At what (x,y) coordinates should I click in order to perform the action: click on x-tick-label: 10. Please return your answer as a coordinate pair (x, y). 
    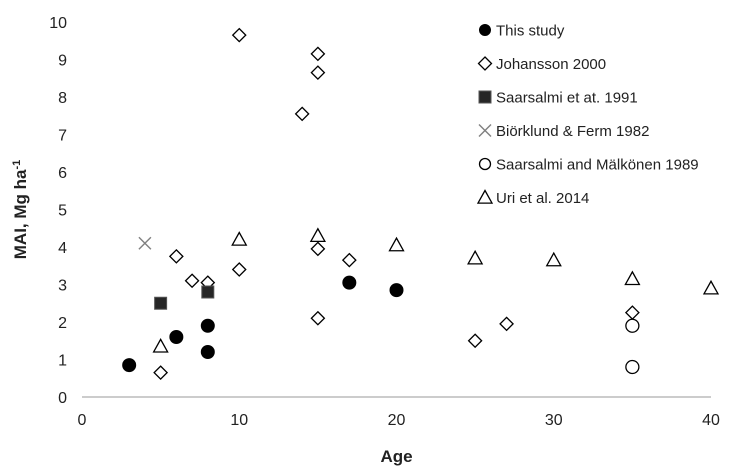
    Looking at the image, I should click on (239, 420).